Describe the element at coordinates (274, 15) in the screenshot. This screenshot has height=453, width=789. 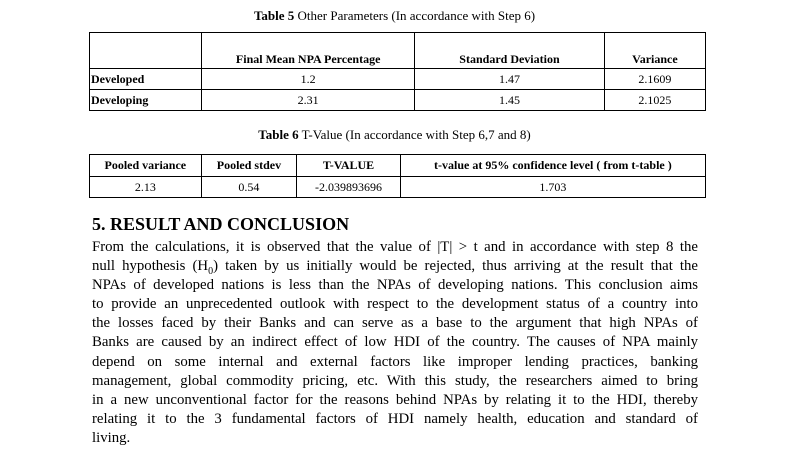
I see `table5-caption-label: Table 5` at that location.